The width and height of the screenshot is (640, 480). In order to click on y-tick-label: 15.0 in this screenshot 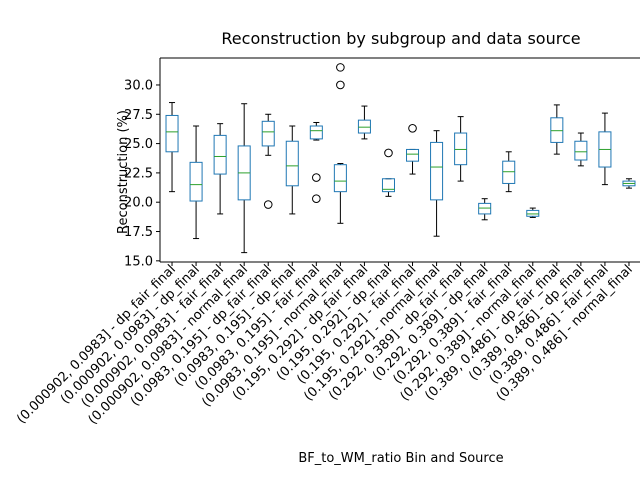, I will do `click(138, 261)`.